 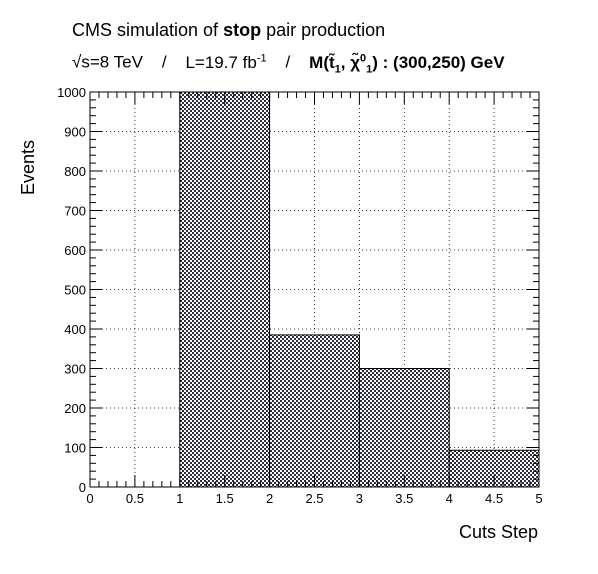 What do you see at coordinates (229, 30) in the screenshot?
I see `chart-title: CMS simulation of stop pair production` at bounding box center [229, 30].